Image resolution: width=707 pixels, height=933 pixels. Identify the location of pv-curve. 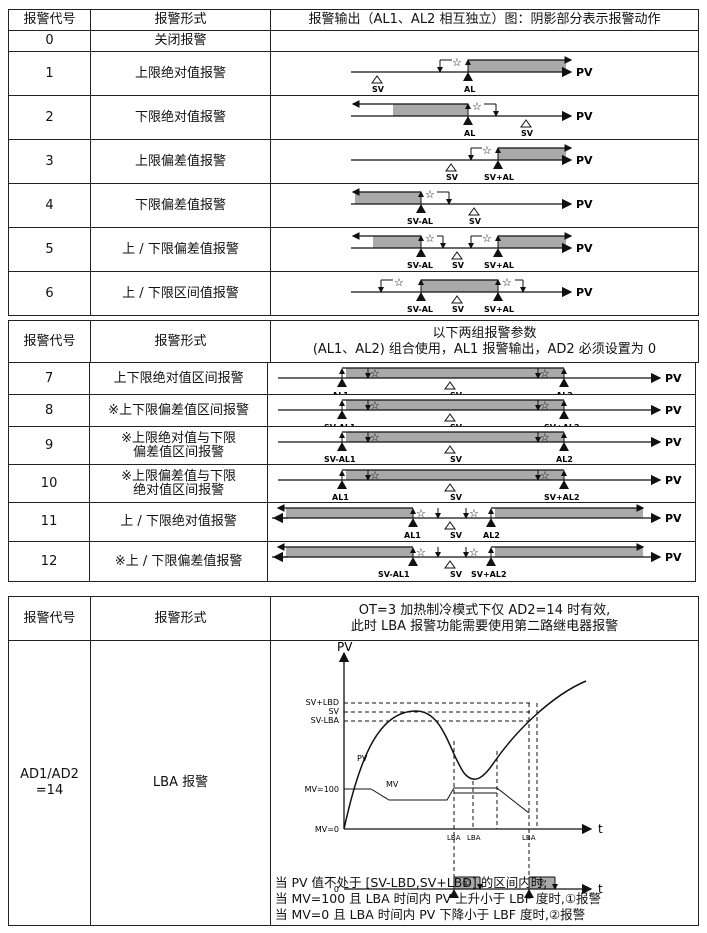
(465, 755).